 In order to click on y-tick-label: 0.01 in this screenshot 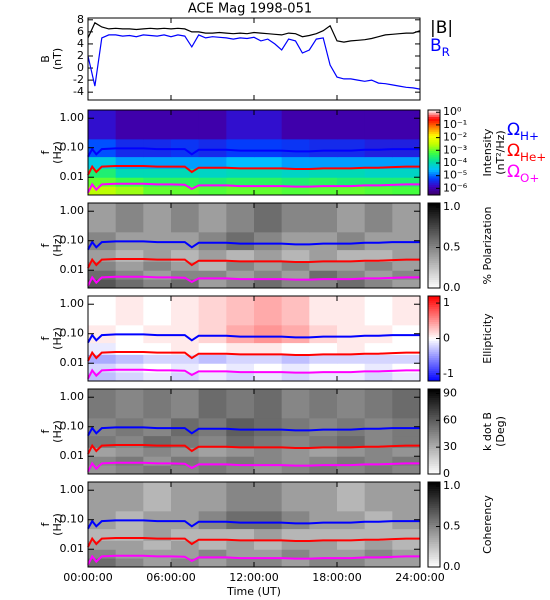, I will do `click(72, 176)`.